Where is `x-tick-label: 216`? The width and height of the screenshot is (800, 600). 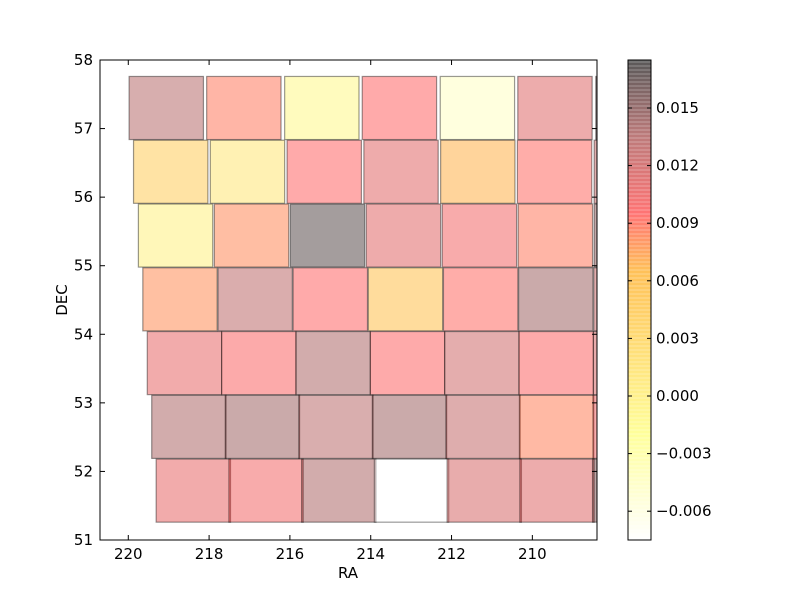
x-tick-label: 216 is located at coordinates (290, 554).